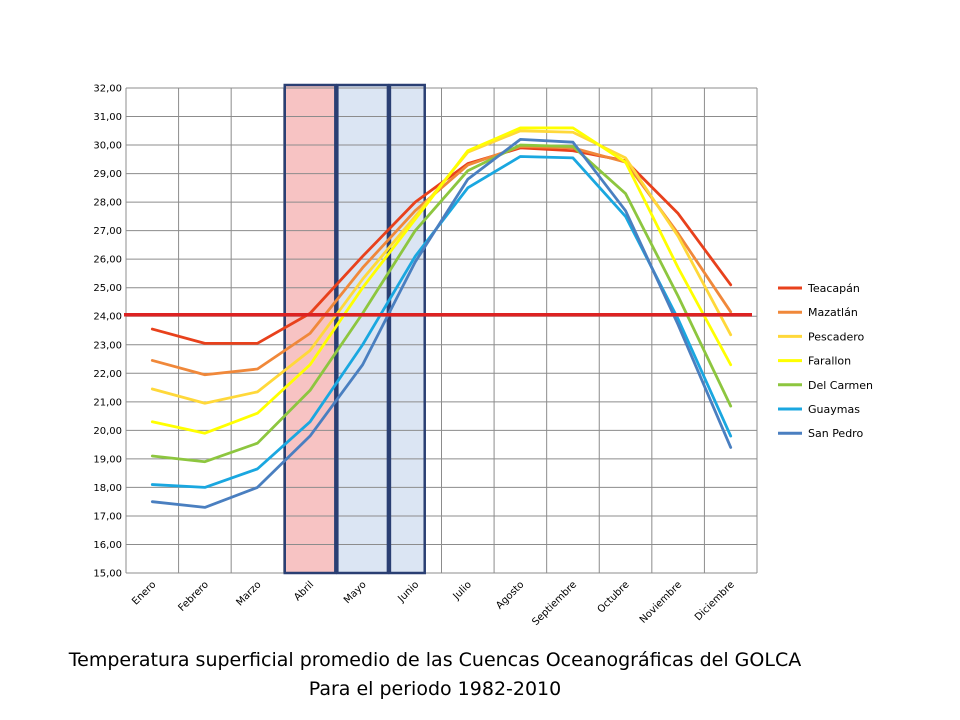 The image size is (960, 720). Describe the element at coordinates (144, 593) in the screenshot. I see `x-tick-label: Enero` at that location.